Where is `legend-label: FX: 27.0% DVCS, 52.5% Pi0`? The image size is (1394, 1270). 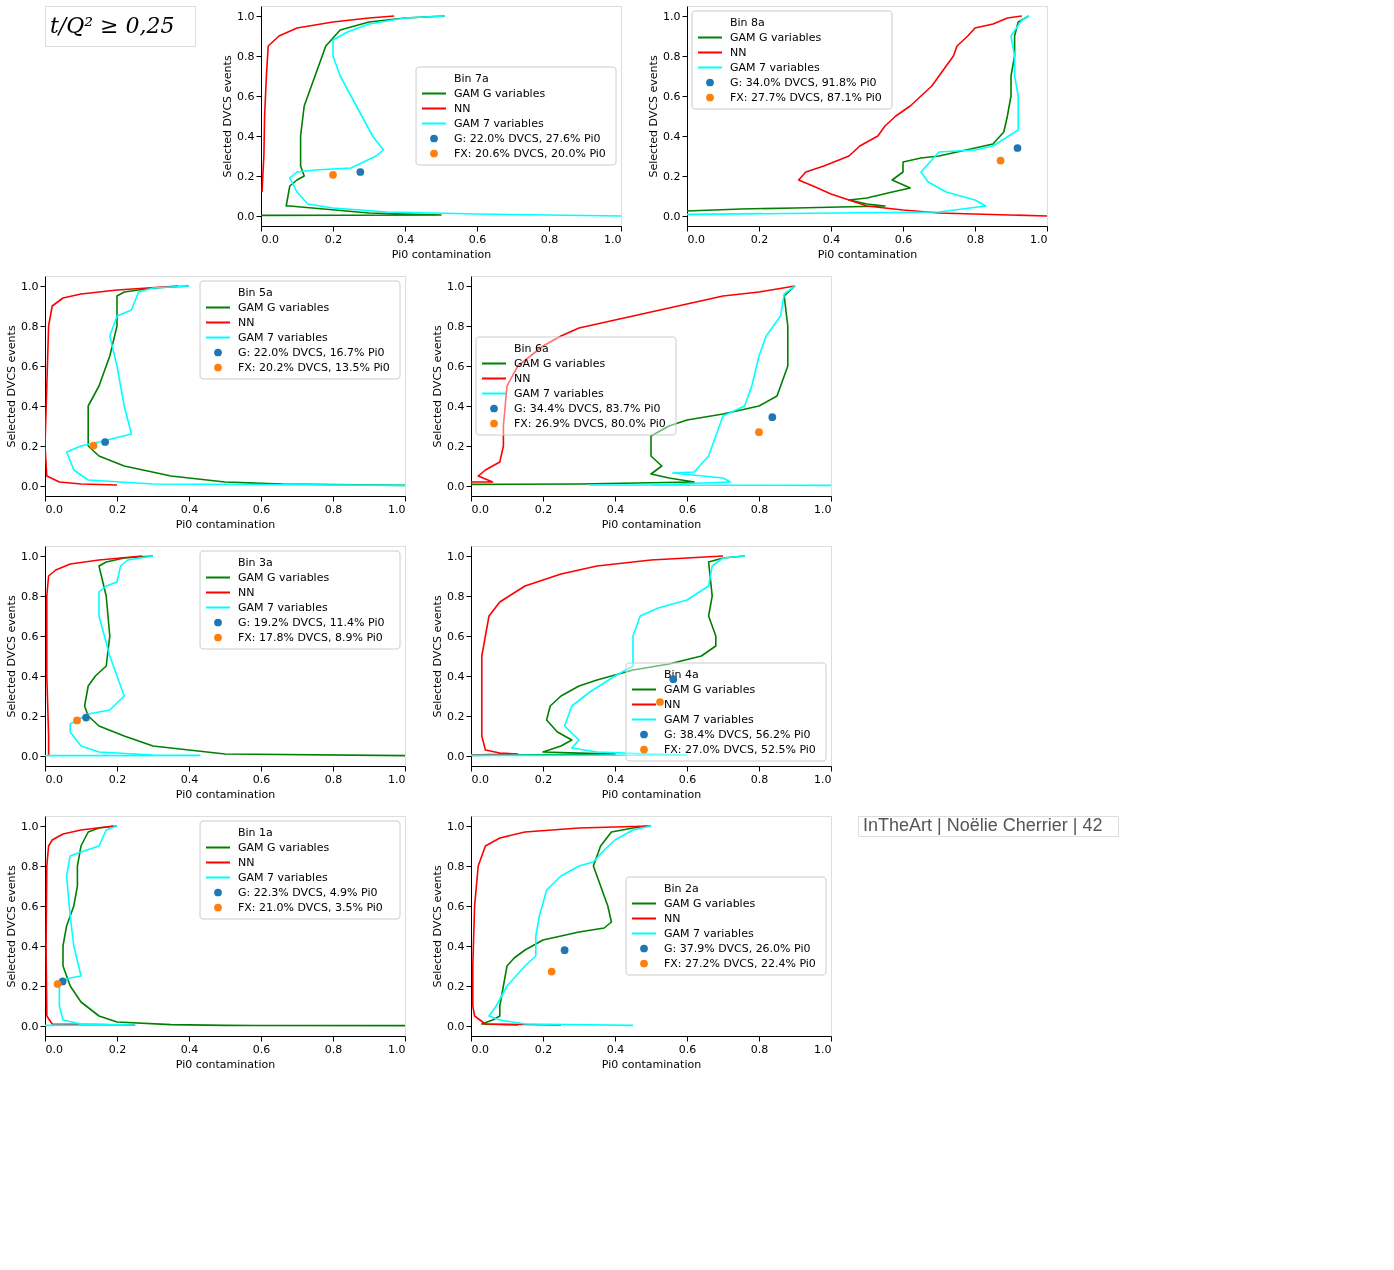
legend-label: FX: 27.0% DVCS, 52.5% Pi0 is located at coordinates (740, 749).